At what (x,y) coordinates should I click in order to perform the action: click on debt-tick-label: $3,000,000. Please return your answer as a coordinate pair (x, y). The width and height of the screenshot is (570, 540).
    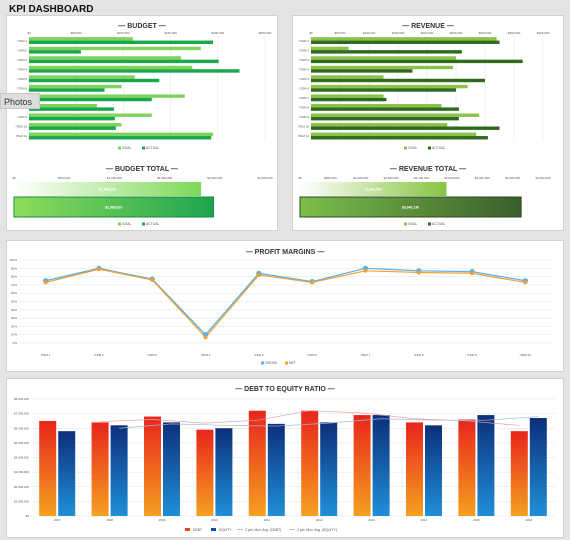
    Looking at the image, I should click on (21, 472).